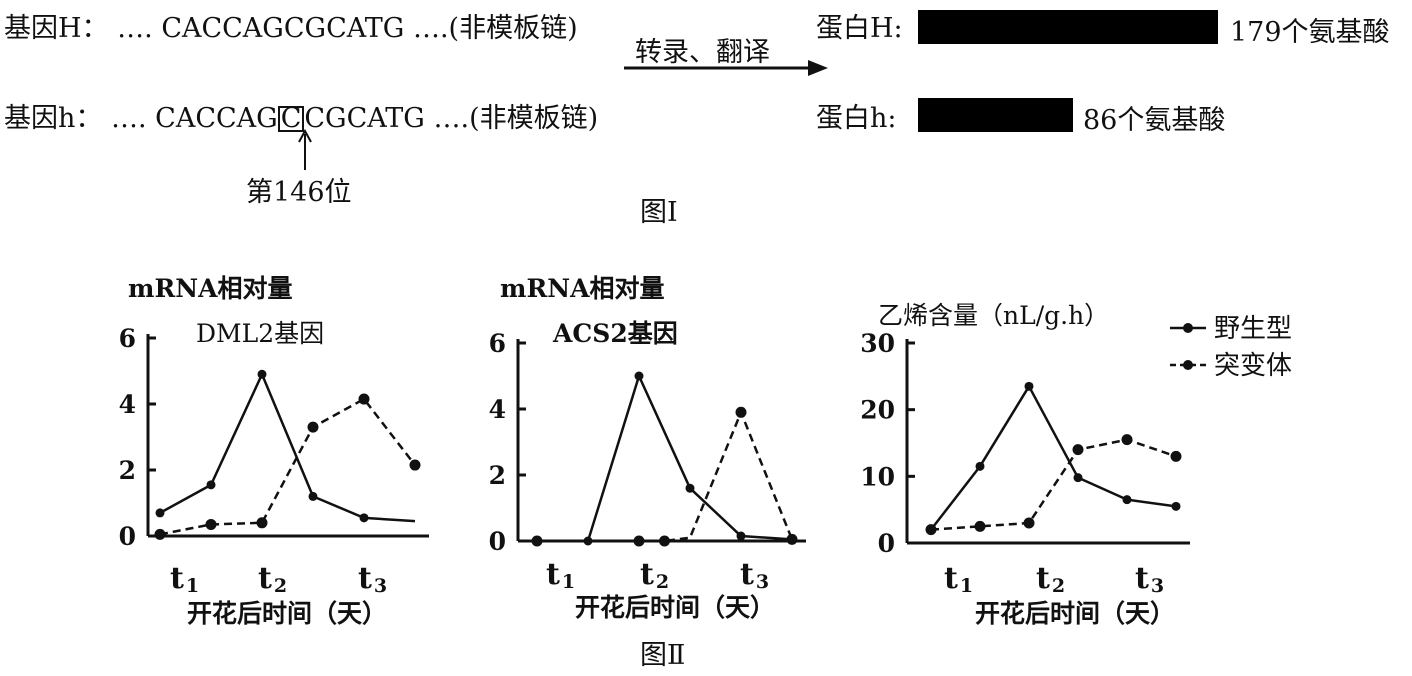  I want to click on chart-1-mutant-line, so click(287, 466).